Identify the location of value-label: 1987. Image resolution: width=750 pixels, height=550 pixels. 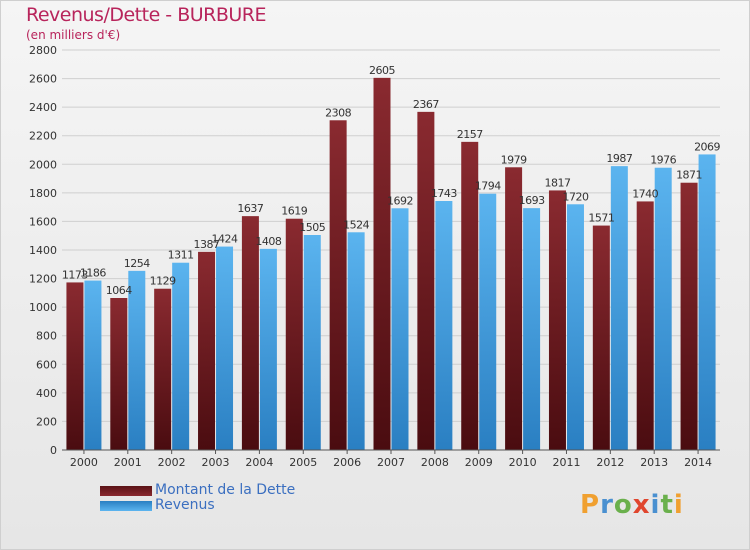
(619, 158).